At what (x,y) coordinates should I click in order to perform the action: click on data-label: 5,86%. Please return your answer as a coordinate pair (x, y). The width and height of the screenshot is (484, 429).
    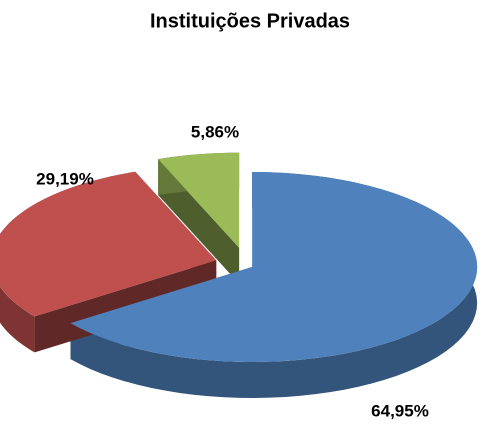
    Looking at the image, I should click on (215, 131).